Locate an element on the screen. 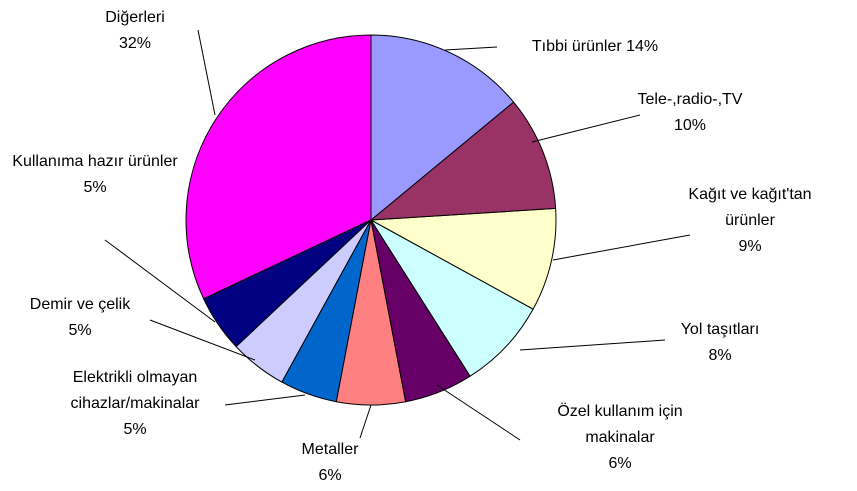 The width and height of the screenshot is (857, 491). category-label: Kullanıma hazır ürünler is located at coordinates (95, 161).